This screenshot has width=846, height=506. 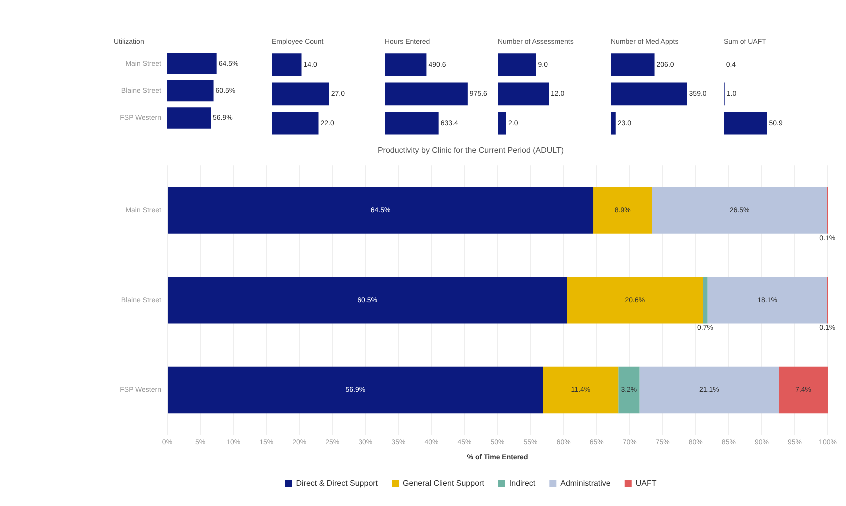 I want to click on legend-label: UAFT, so click(x=646, y=483).